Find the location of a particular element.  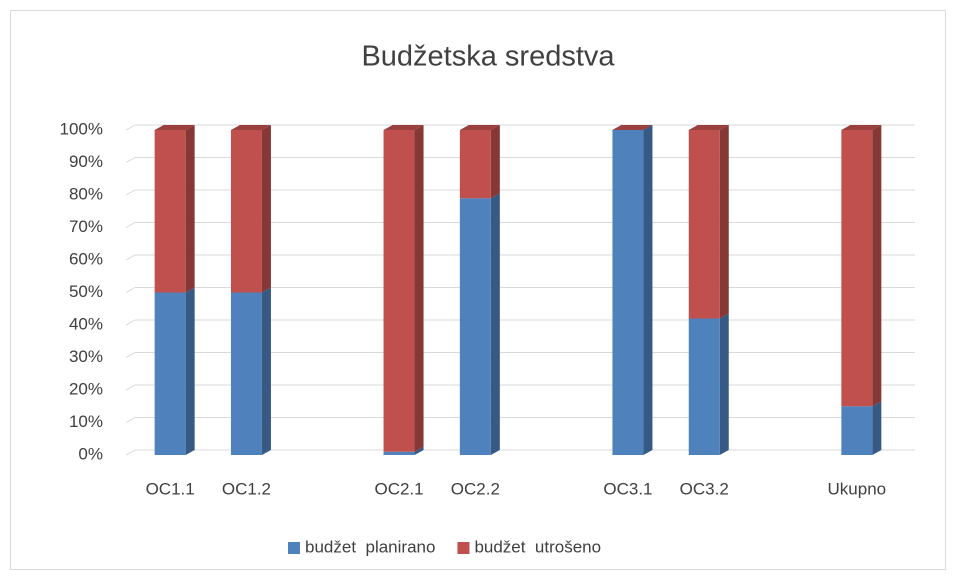

y-tick-label: 90% is located at coordinates (86, 161).